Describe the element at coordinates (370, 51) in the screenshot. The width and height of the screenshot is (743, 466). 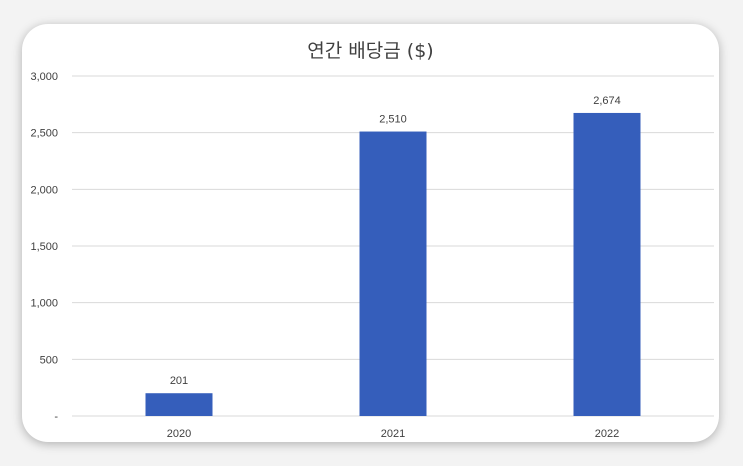
I see `chart-title: 연간 배당금 ($)` at that location.